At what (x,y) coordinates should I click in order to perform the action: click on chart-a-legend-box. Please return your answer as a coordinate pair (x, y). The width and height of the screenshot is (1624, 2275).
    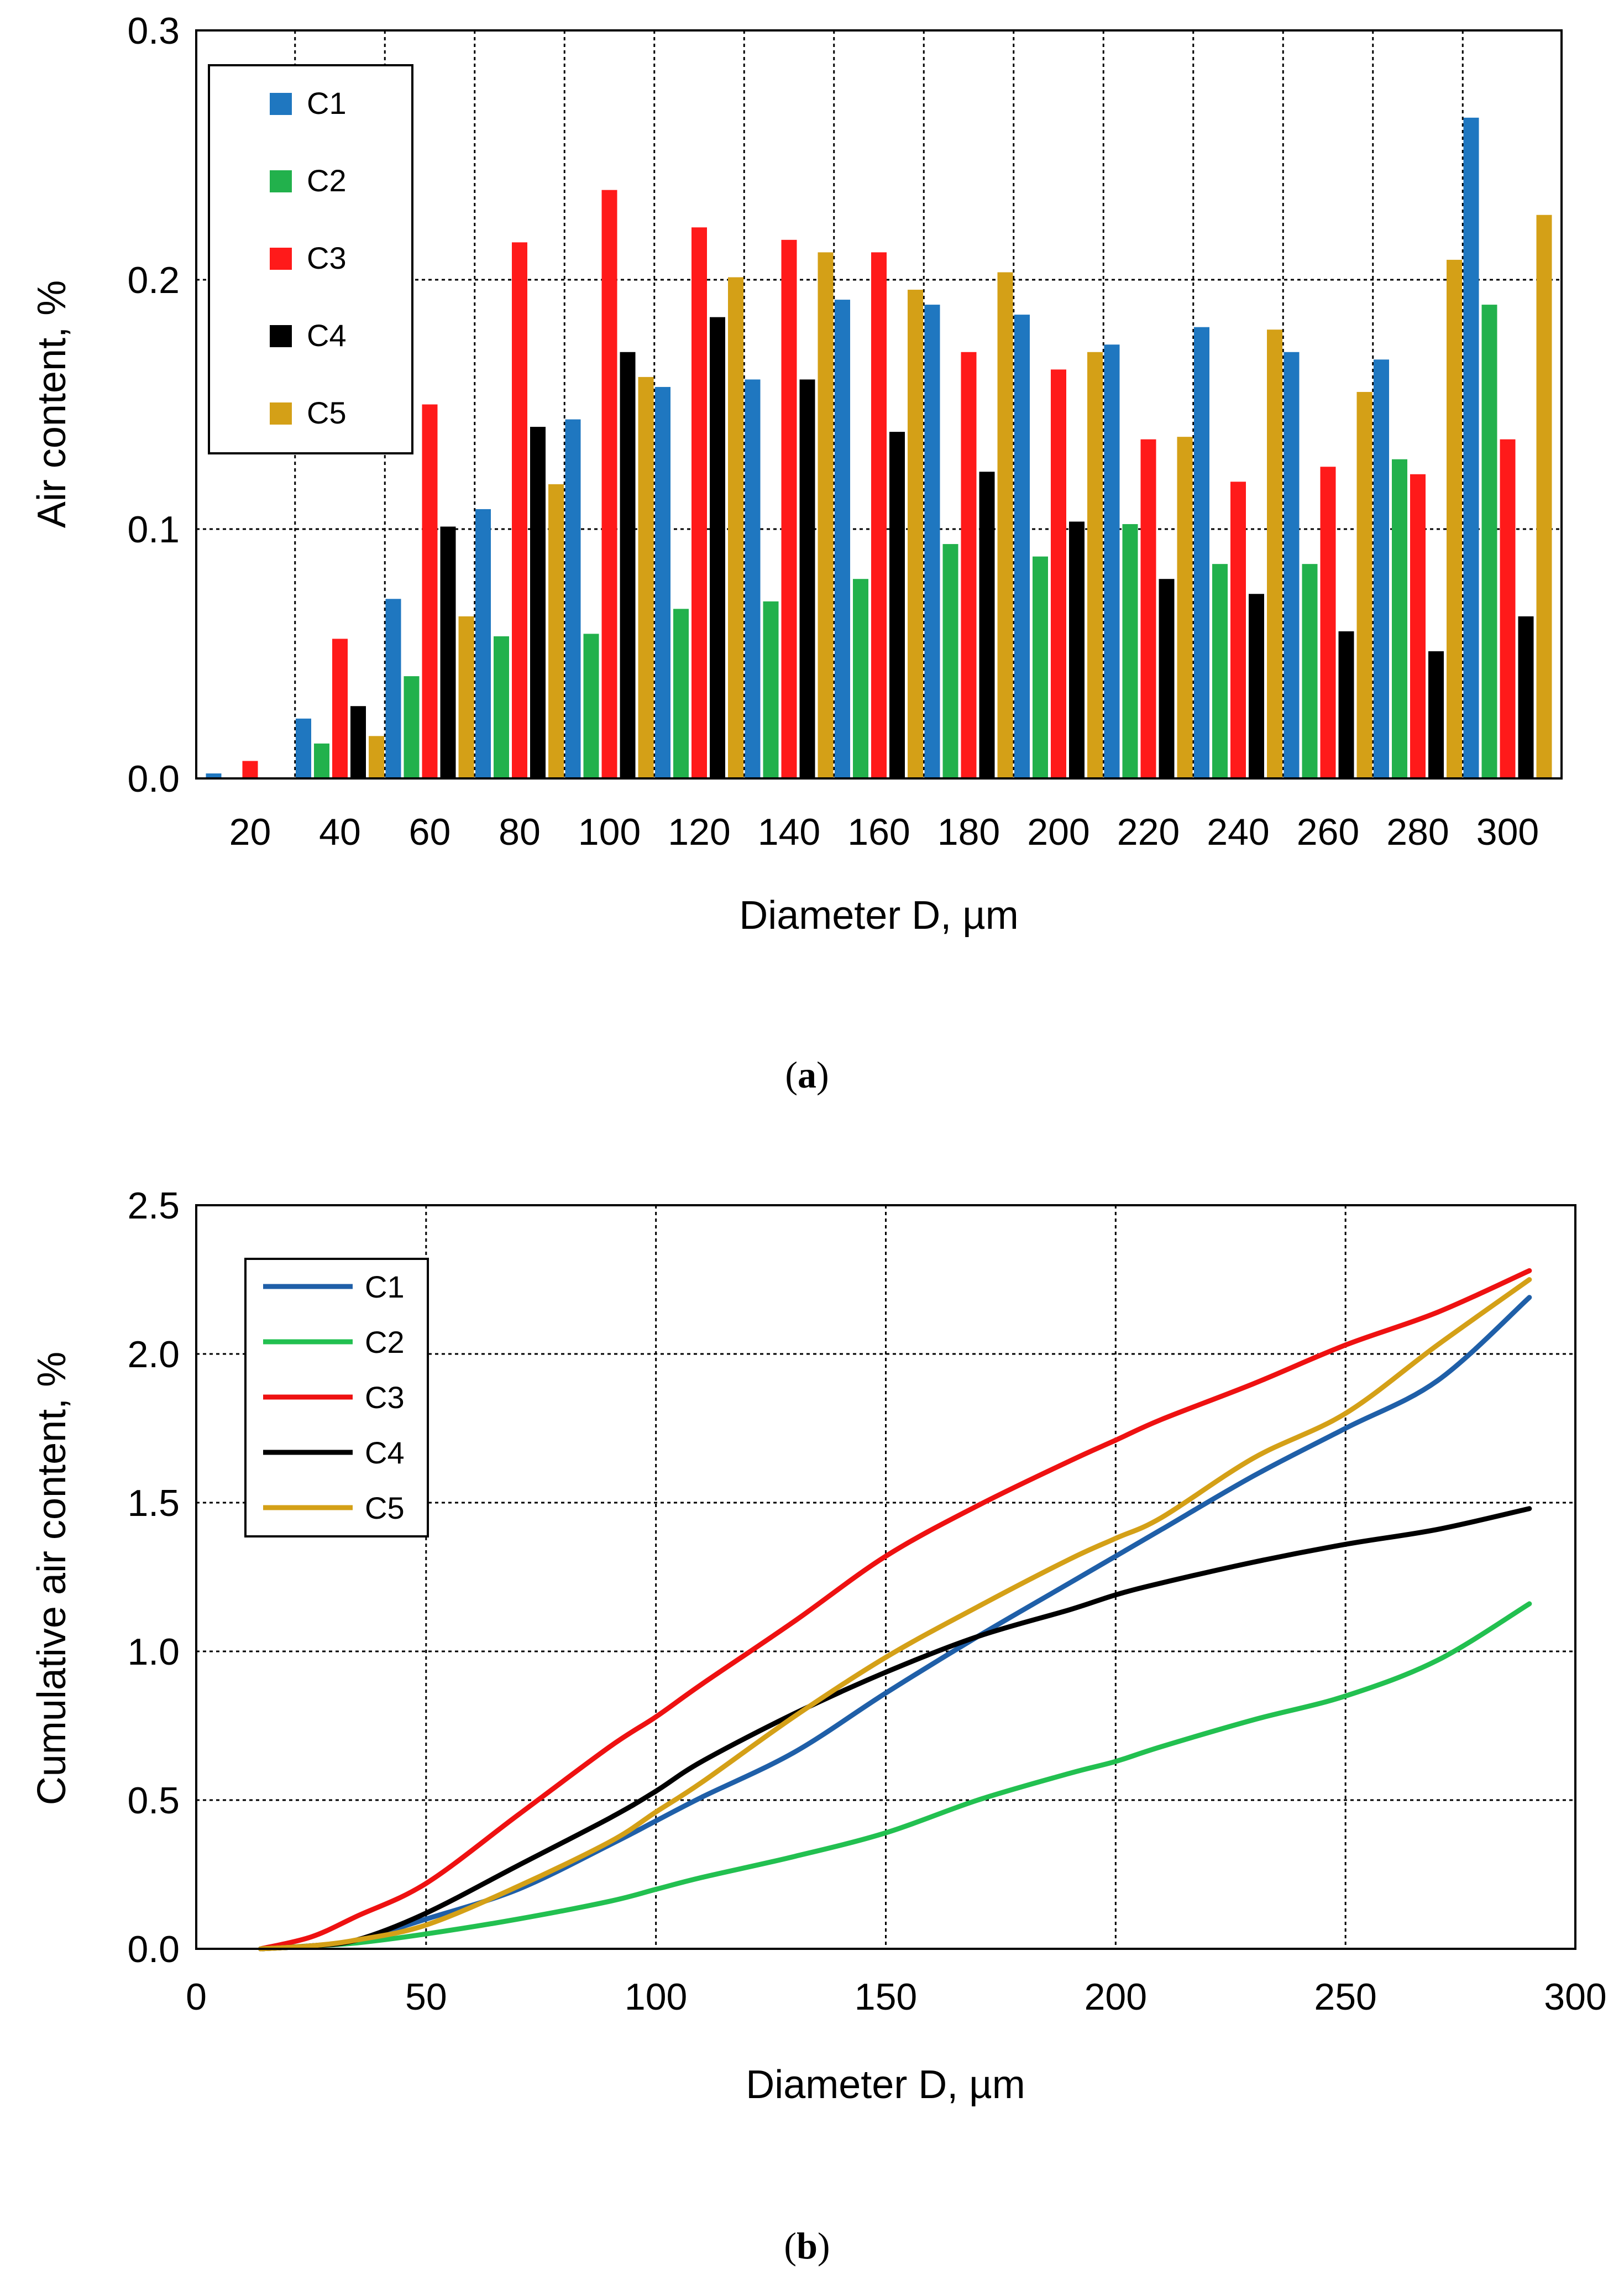
    Looking at the image, I should click on (310, 259).